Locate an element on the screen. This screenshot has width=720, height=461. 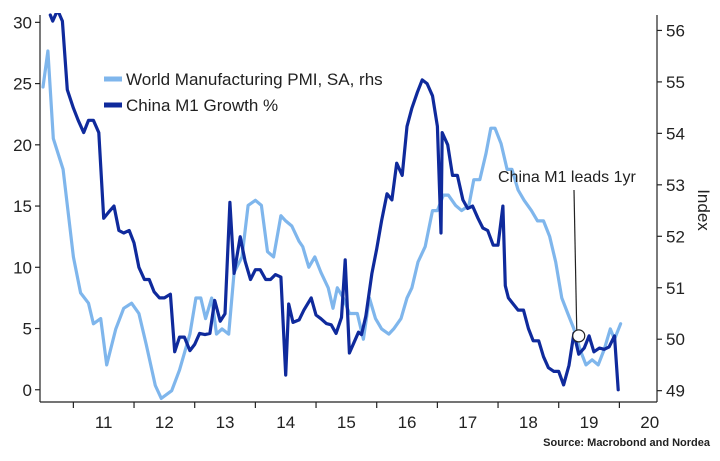
legend-item-world-pmi: World Manufacturing PMI, SA, rhs is located at coordinates (243, 79).